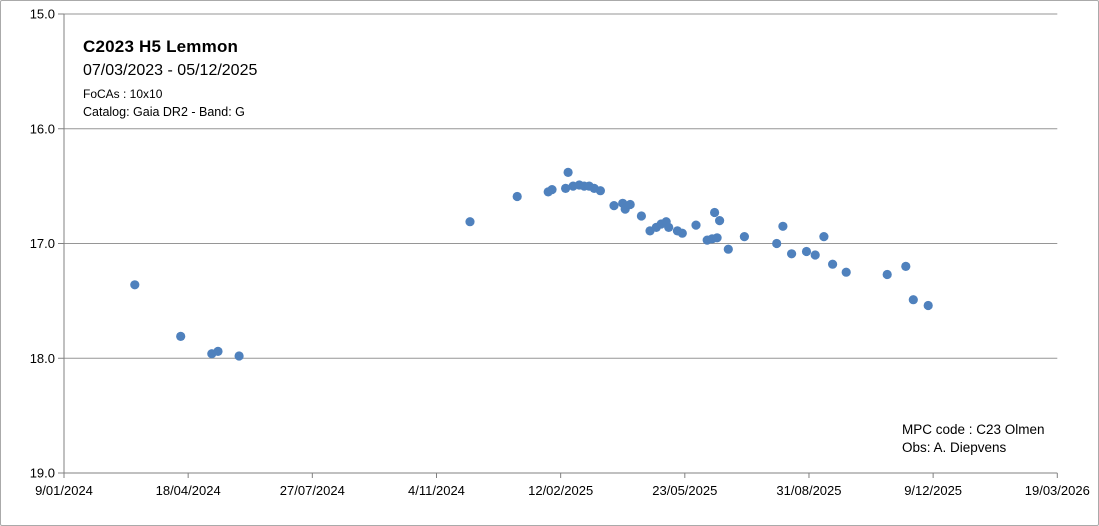 Image resolution: width=1099 pixels, height=526 pixels. What do you see at coordinates (436, 490) in the screenshot?
I see `x-tick-label: 4/11/2024` at bounding box center [436, 490].